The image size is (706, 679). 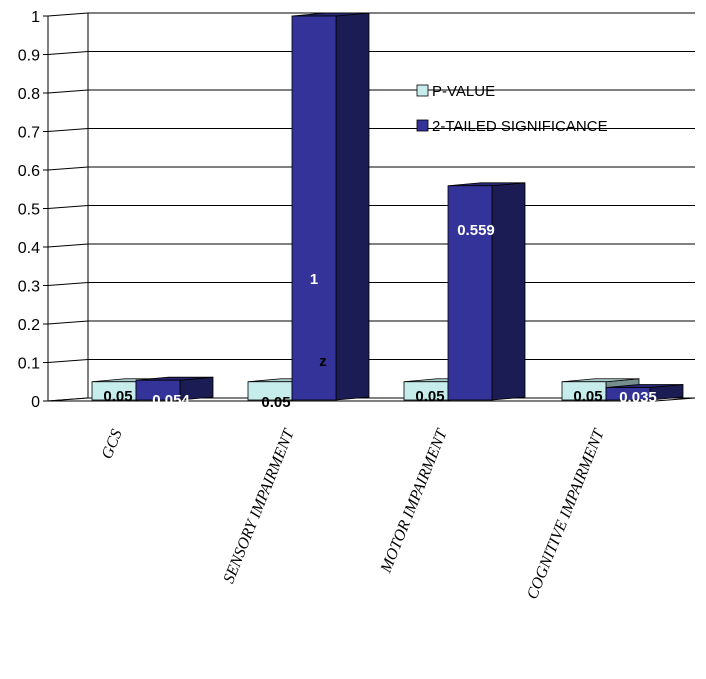 I want to click on data-label-0-3: 0.05, so click(x=587, y=396).